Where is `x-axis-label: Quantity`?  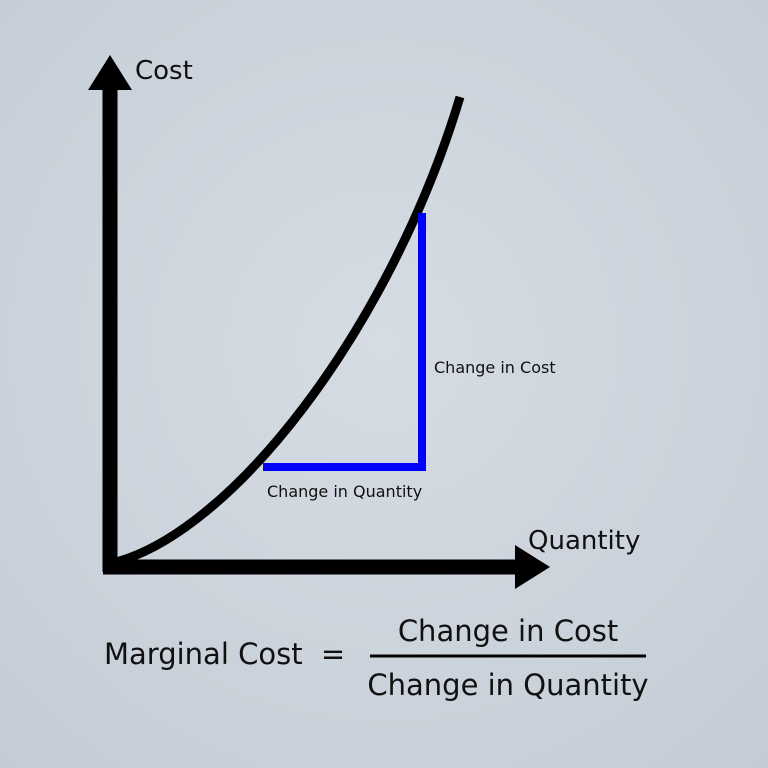
x-axis-label: Quantity is located at coordinates (584, 541).